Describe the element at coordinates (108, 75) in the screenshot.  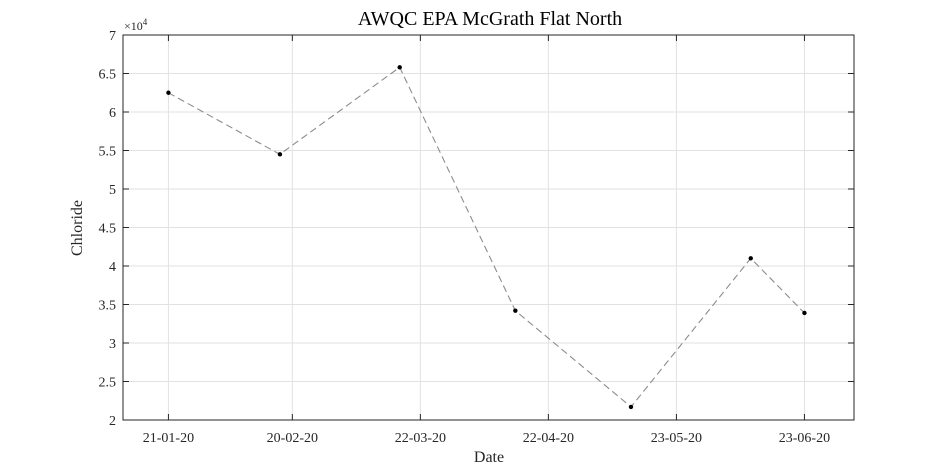
I see `y-tick-label: 6.5` at that location.